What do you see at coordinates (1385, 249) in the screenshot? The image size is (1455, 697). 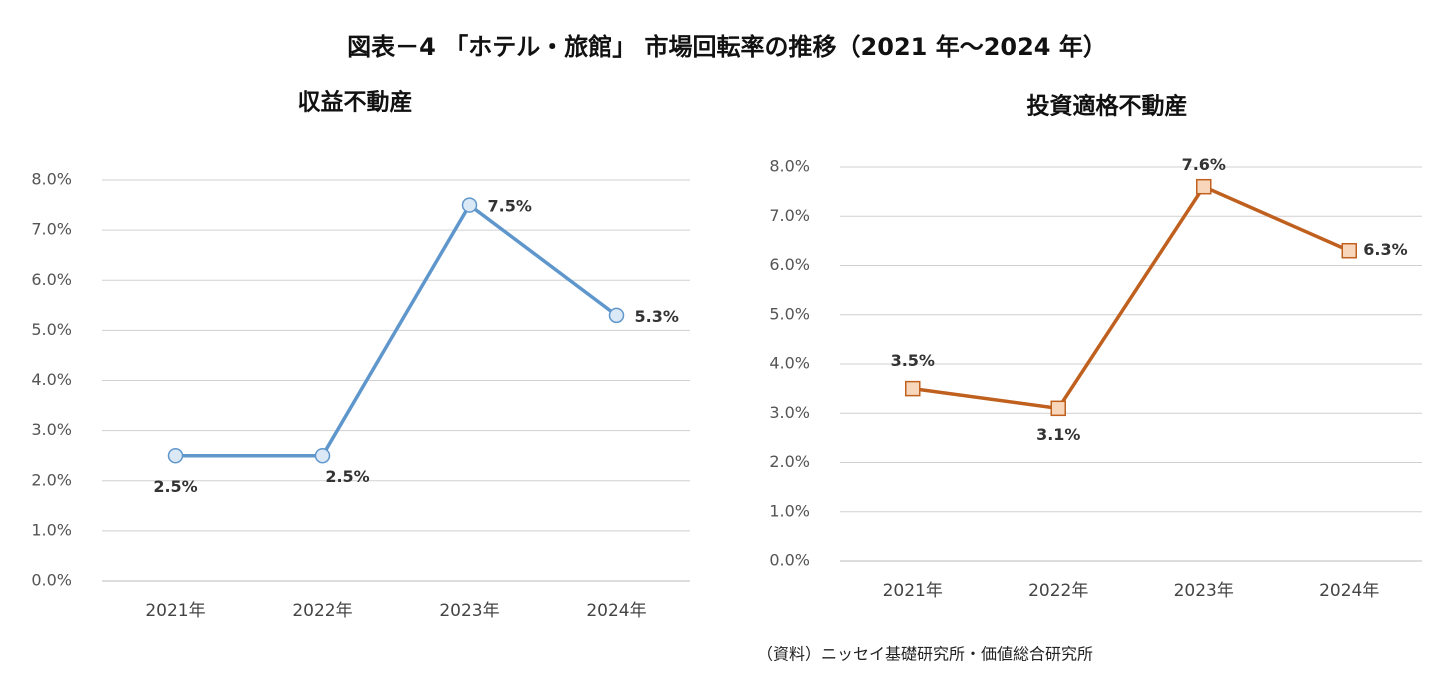 I see `value-label: 6.3%` at bounding box center [1385, 249].